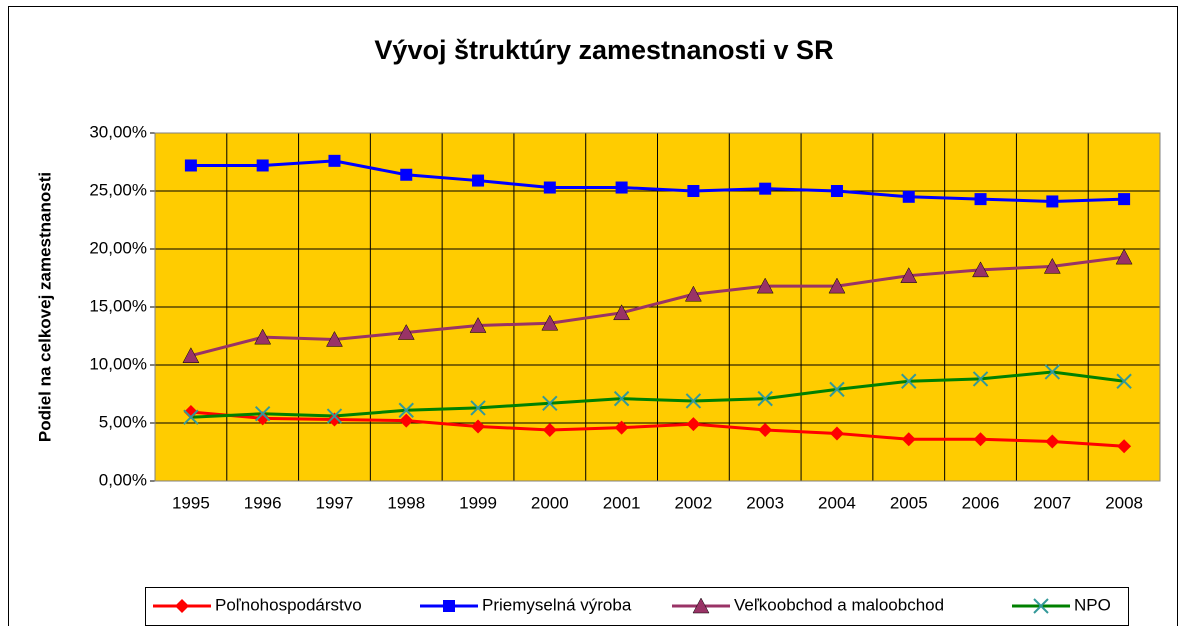 Image resolution: width=1184 pixels, height=626 pixels. Describe the element at coordinates (637, 606) in the screenshot. I see `legend-box` at that location.